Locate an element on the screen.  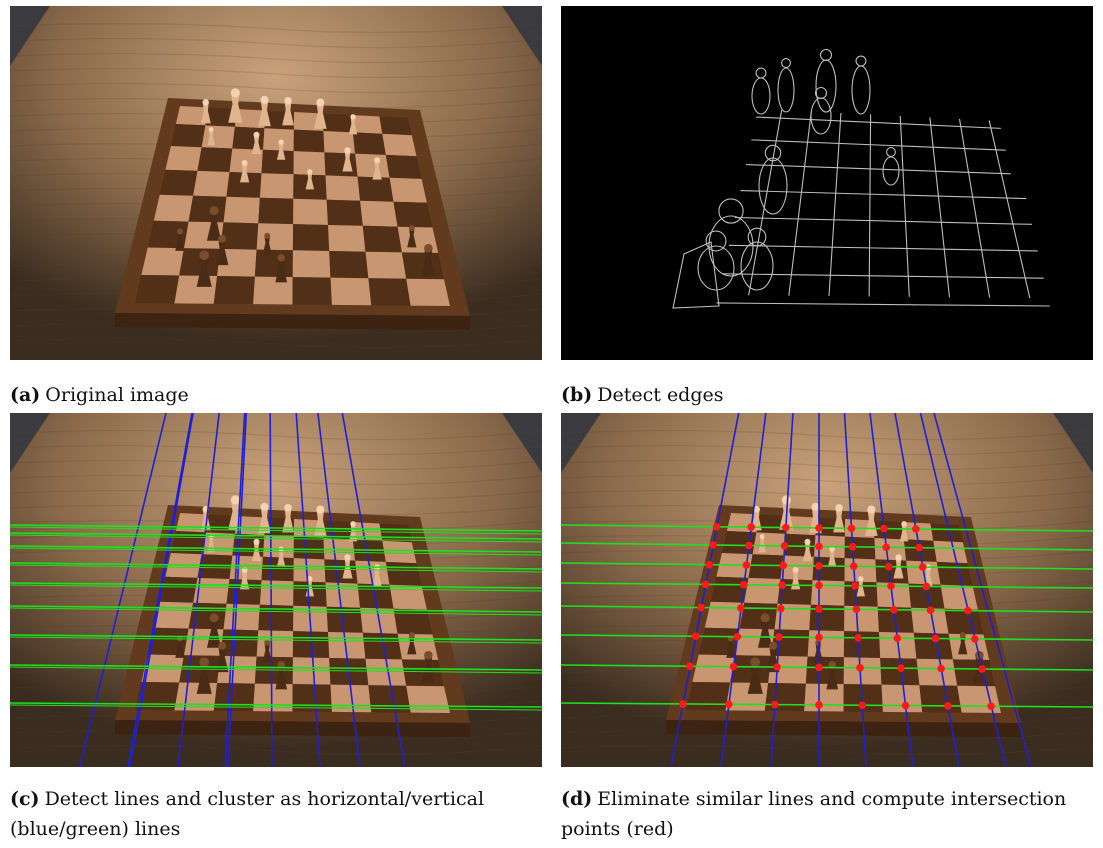
edge-contour is located at coordinates (696, 275).